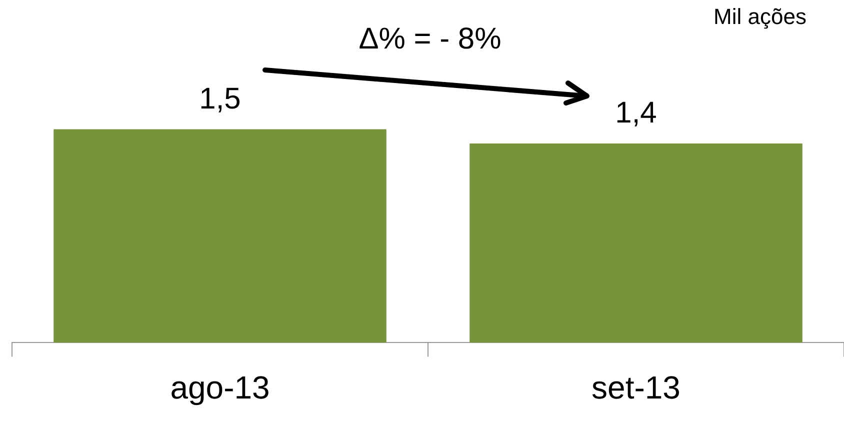 This screenshot has width=844, height=429. What do you see at coordinates (220, 99) in the screenshot?
I see `data-label: 1,5` at bounding box center [220, 99].